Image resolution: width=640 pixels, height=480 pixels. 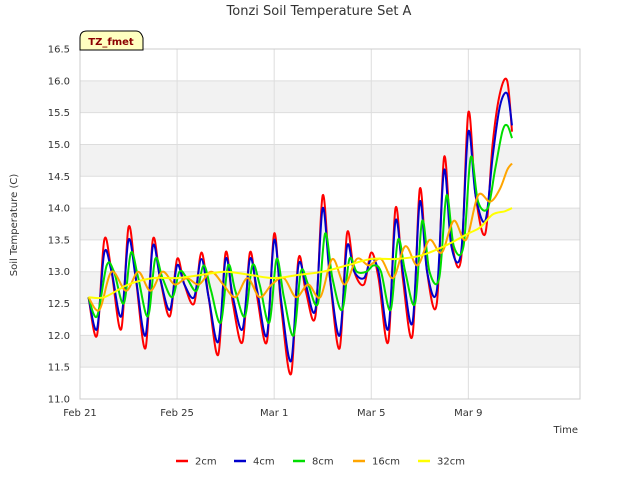 I want to click on x-axis-title: Time, so click(x=565, y=430).